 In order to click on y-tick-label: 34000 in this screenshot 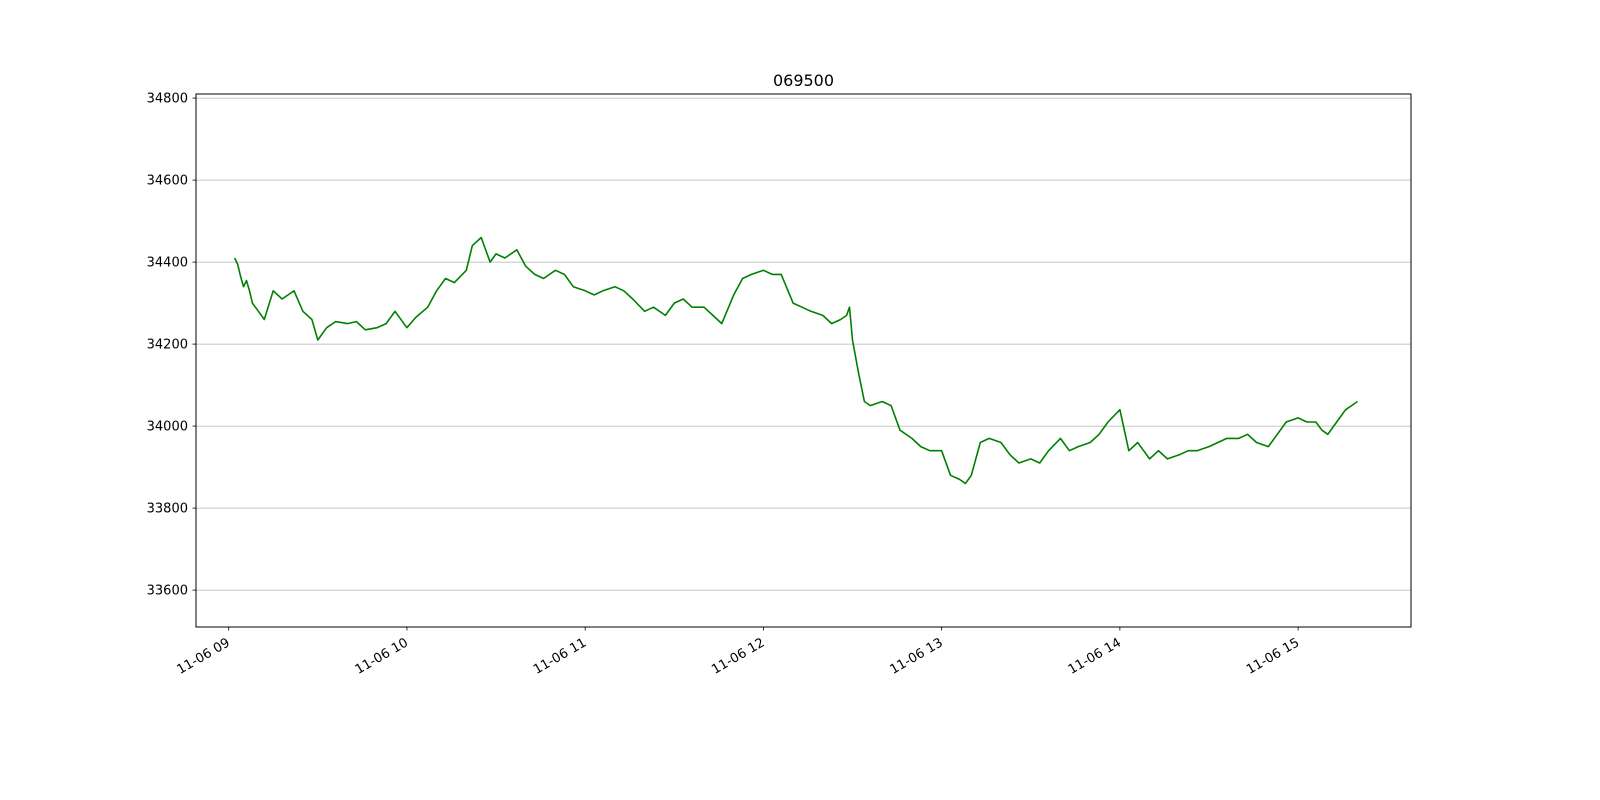, I will do `click(167, 427)`.